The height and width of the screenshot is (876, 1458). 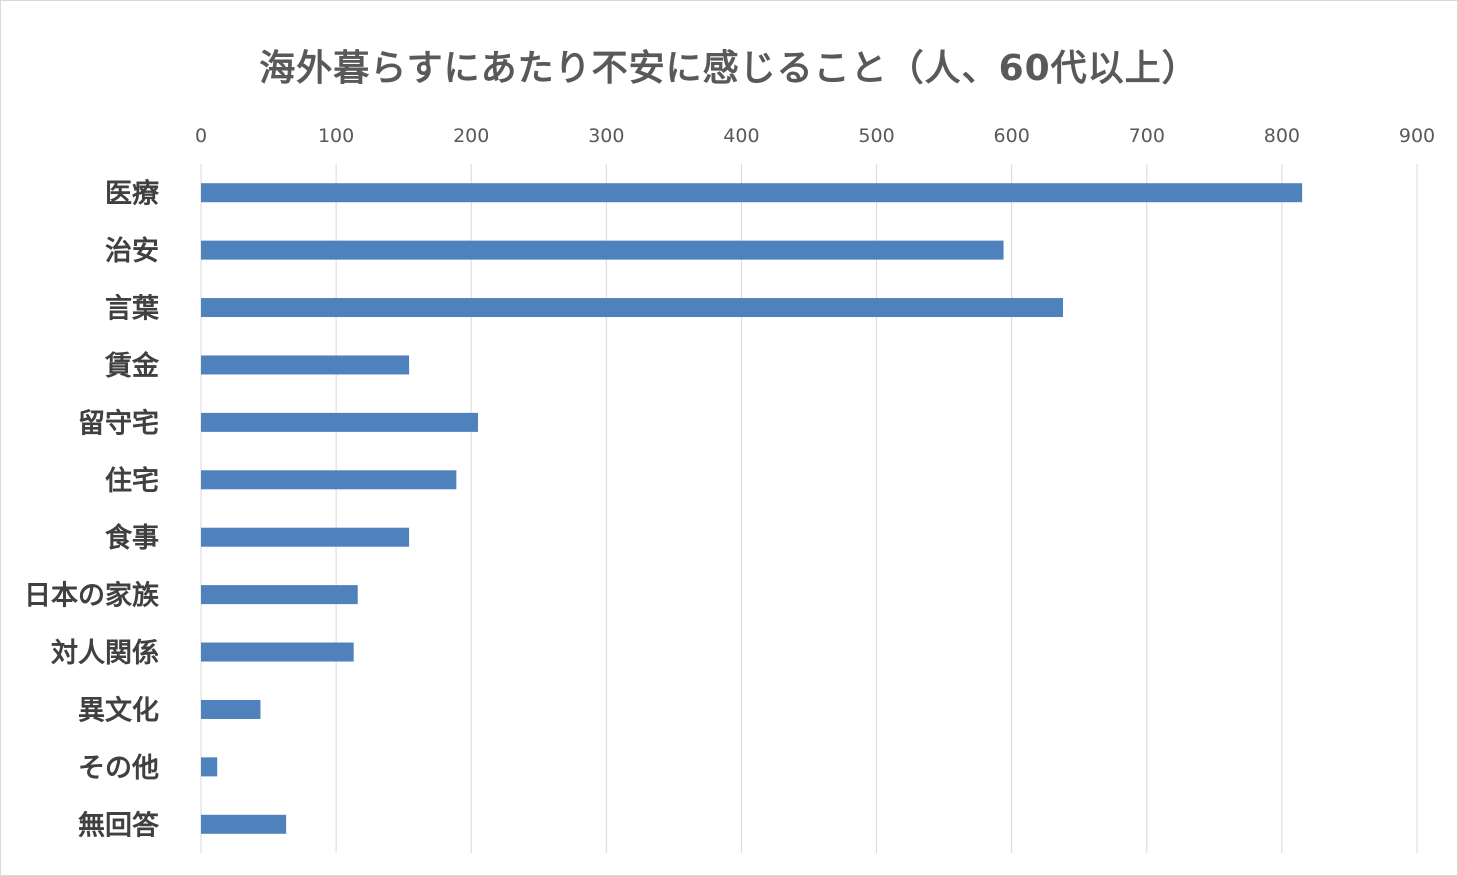 What do you see at coordinates (201, 136) in the screenshot?
I see `x-tick-label: 0` at bounding box center [201, 136].